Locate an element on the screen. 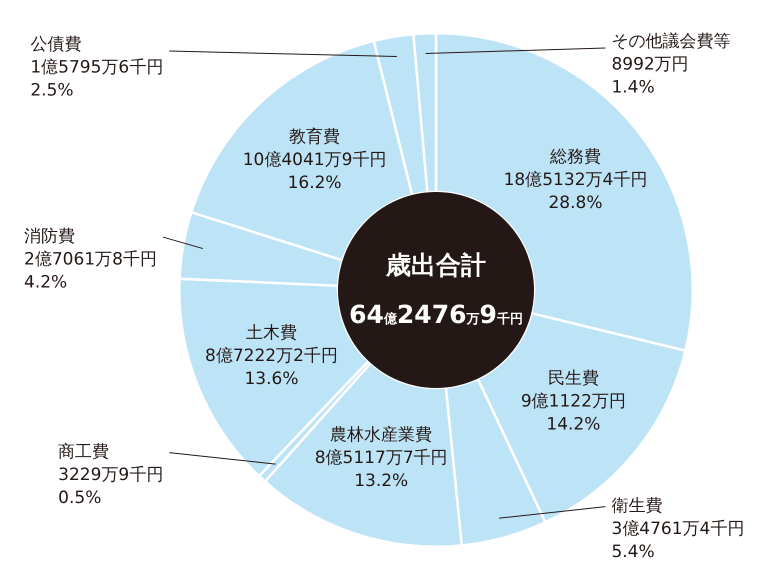  slice-label: その他議会費等 is located at coordinates (670, 41).